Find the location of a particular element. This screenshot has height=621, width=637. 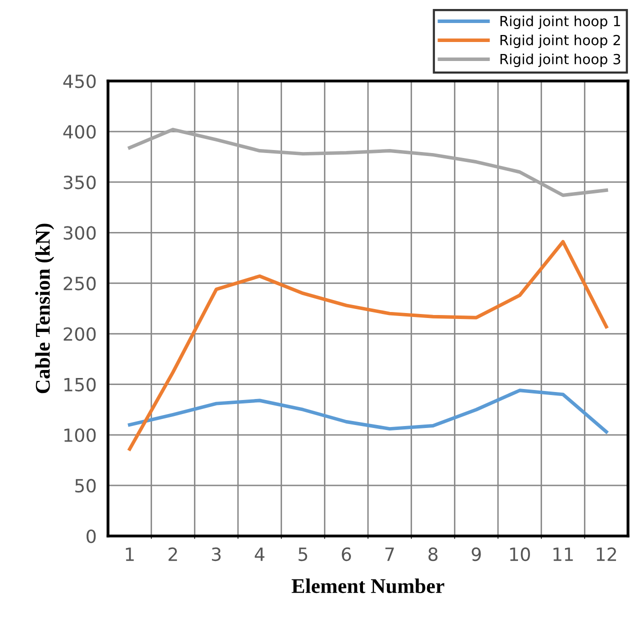

x-tick-label: 3 is located at coordinates (216, 554).